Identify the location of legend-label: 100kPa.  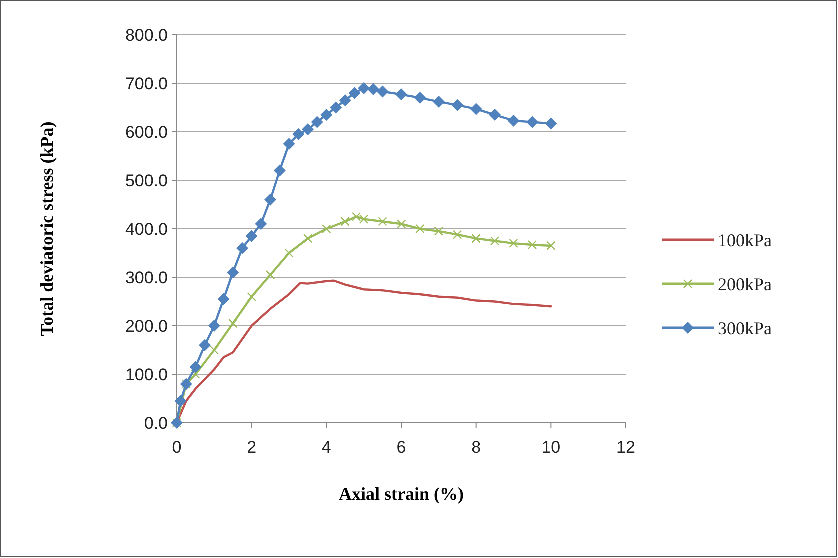
(745, 240).